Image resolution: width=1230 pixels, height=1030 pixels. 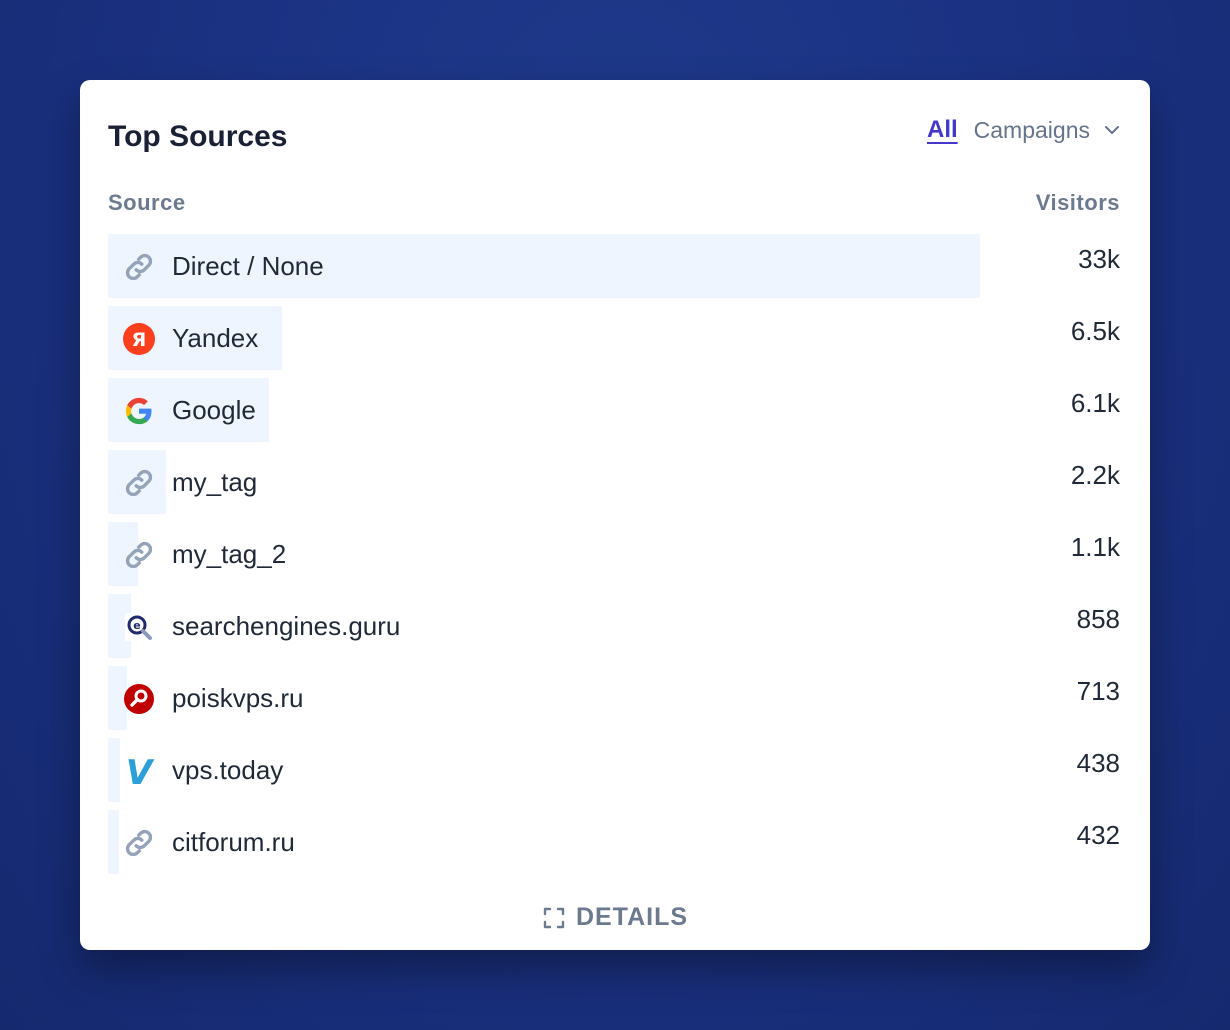 I want to click on visitor-count: 432, so click(x=1098, y=835).